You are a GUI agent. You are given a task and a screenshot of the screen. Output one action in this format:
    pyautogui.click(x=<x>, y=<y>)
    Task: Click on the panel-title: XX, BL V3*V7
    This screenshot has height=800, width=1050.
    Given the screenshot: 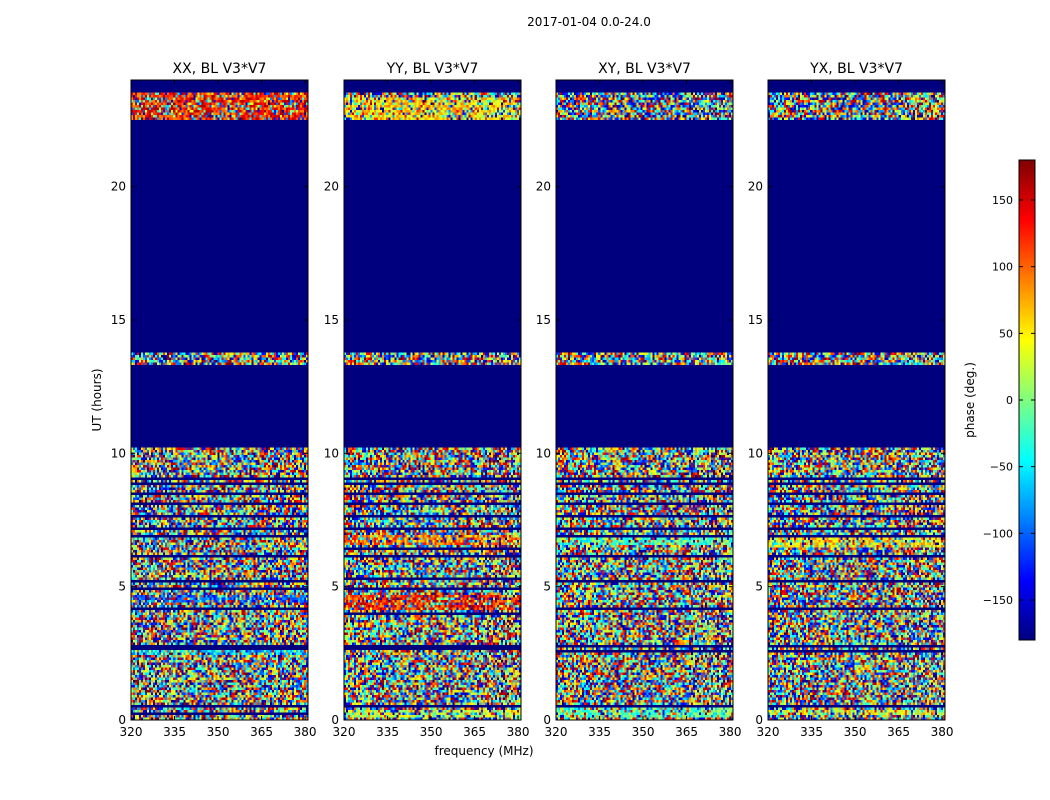 What is the action you would take?
    pyautogui.click(x=220, y=69)
    